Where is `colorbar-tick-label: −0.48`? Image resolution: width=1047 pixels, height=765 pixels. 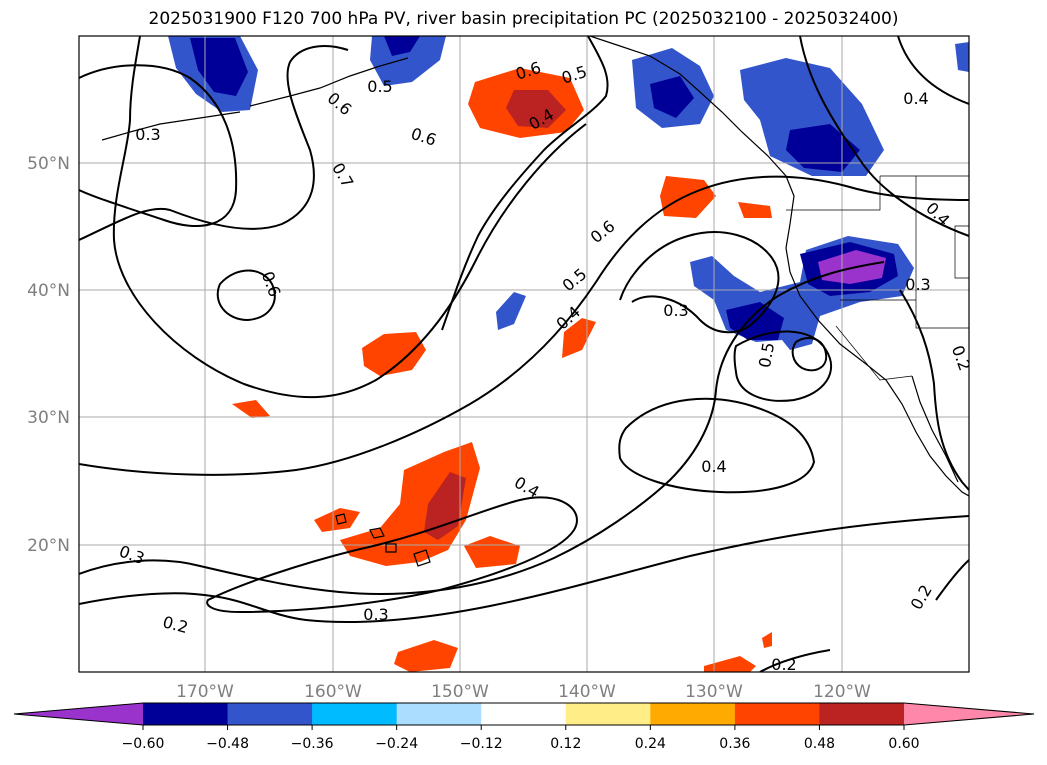 colorbar-tick-label: −0.48 is located at coordinates (227, 744).